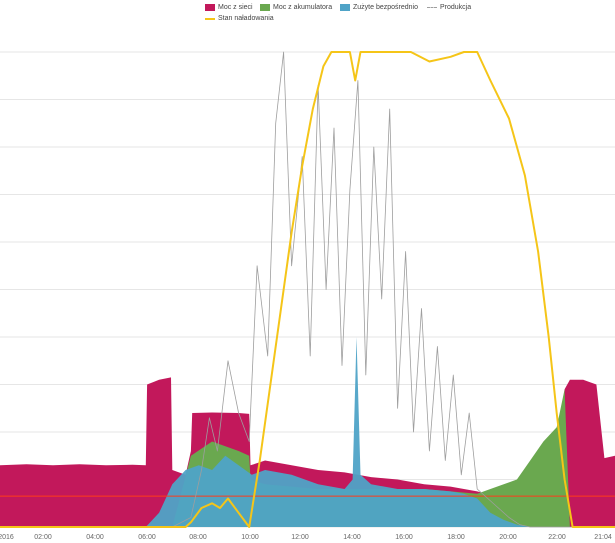 This screenshot has height=543, width=615. Describe the element at coordinates (345, 7) in the screenshot. I see `legend-swatch-zuzyte-bezposrednio` at that location.